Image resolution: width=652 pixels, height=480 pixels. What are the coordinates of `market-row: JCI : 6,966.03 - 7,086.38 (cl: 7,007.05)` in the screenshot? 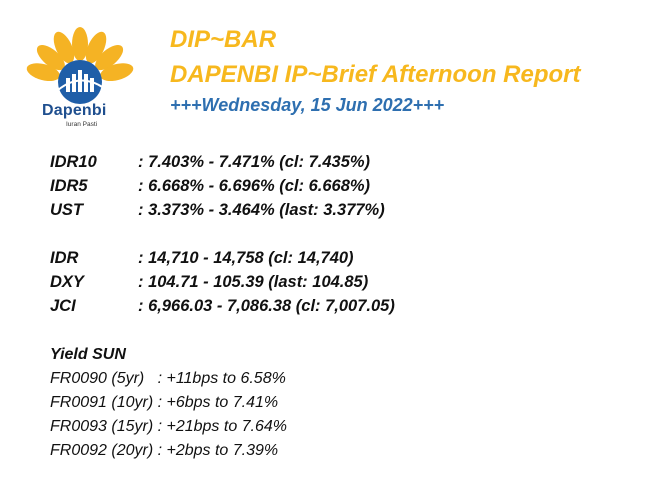 It's located at (222, 306).